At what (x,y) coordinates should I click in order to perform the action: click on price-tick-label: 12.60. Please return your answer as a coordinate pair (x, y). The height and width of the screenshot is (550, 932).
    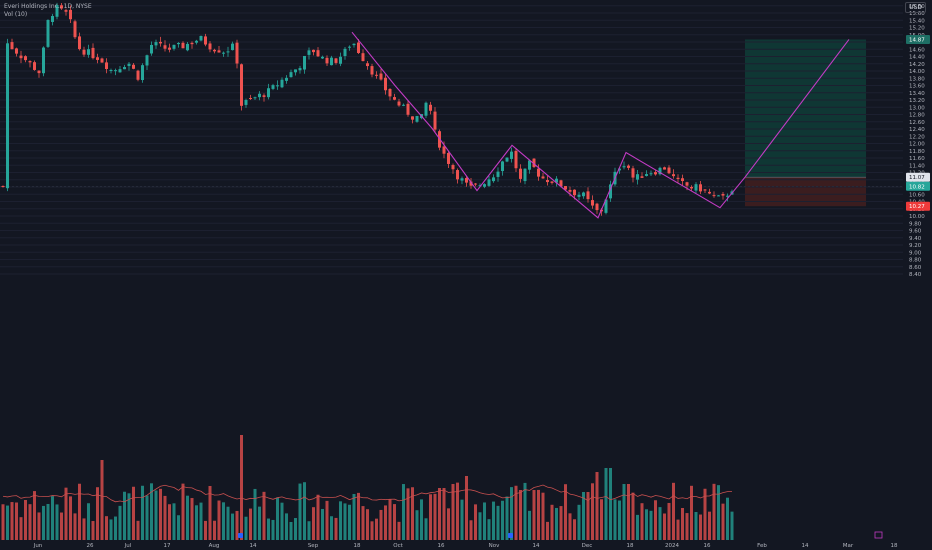
    Looking at the image, I should click on (917, 123).